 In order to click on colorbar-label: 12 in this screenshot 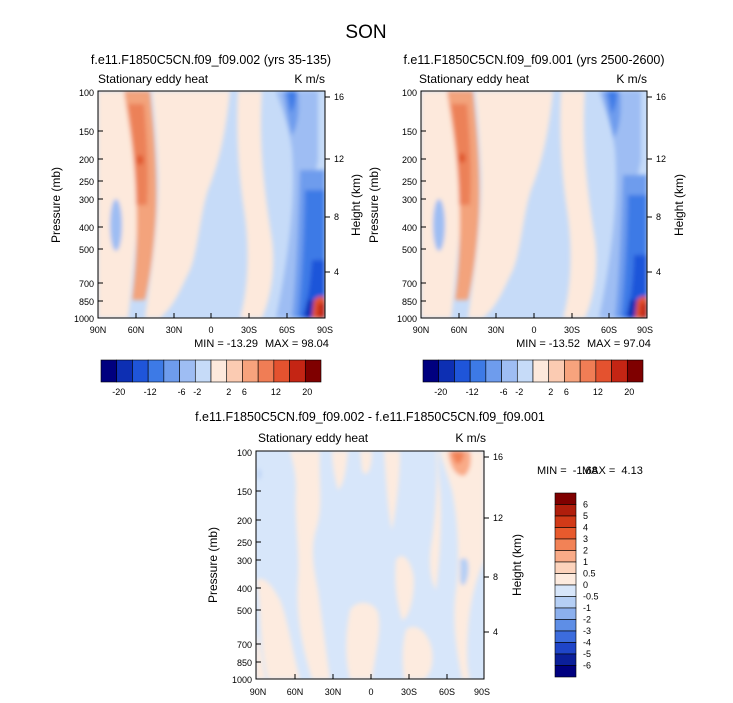, I will do `click(276, 392)`.